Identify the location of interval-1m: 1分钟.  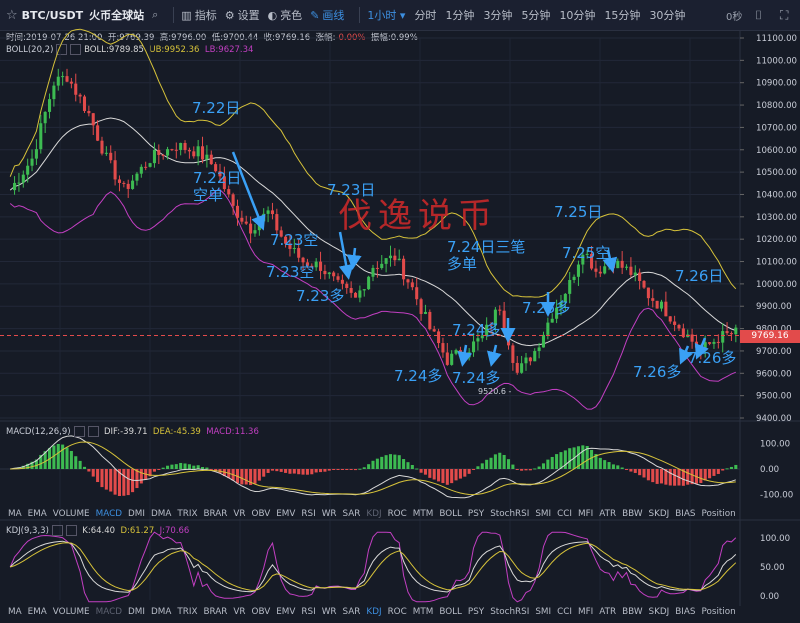
(460, 15).